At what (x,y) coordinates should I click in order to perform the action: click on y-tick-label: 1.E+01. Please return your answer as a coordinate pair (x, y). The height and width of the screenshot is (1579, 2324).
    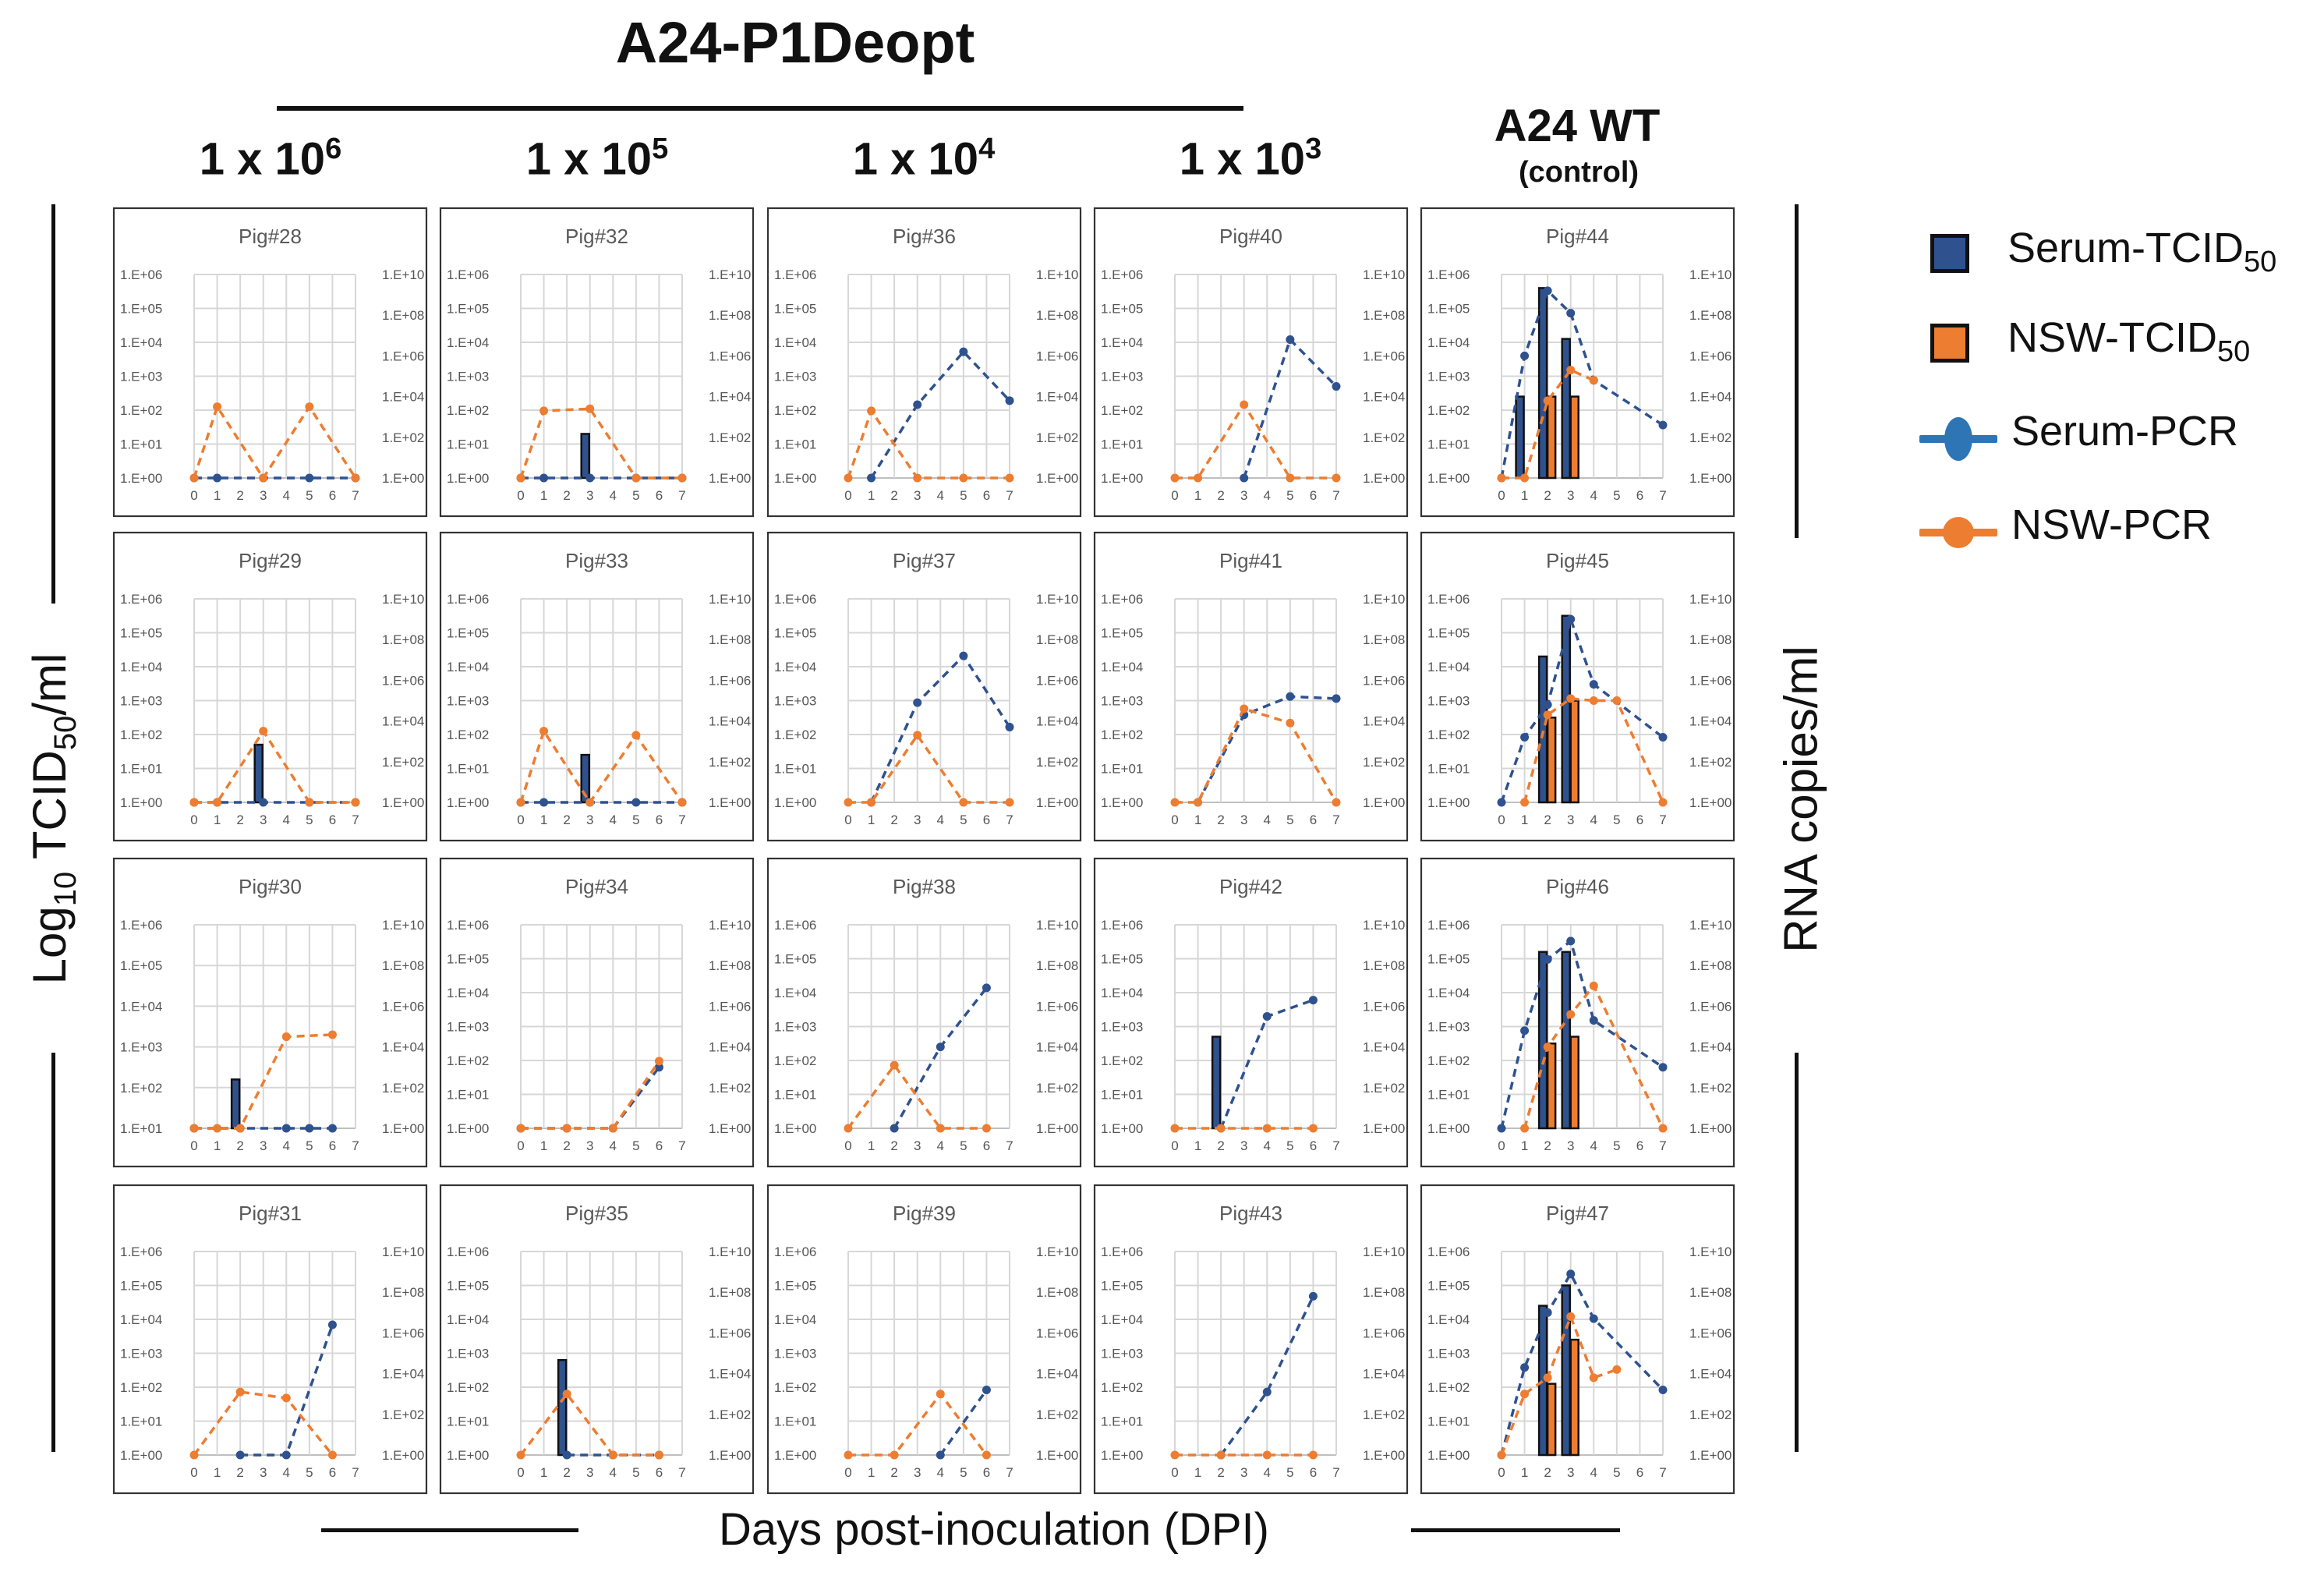
    Looking at the image, I should click on (795, 444).